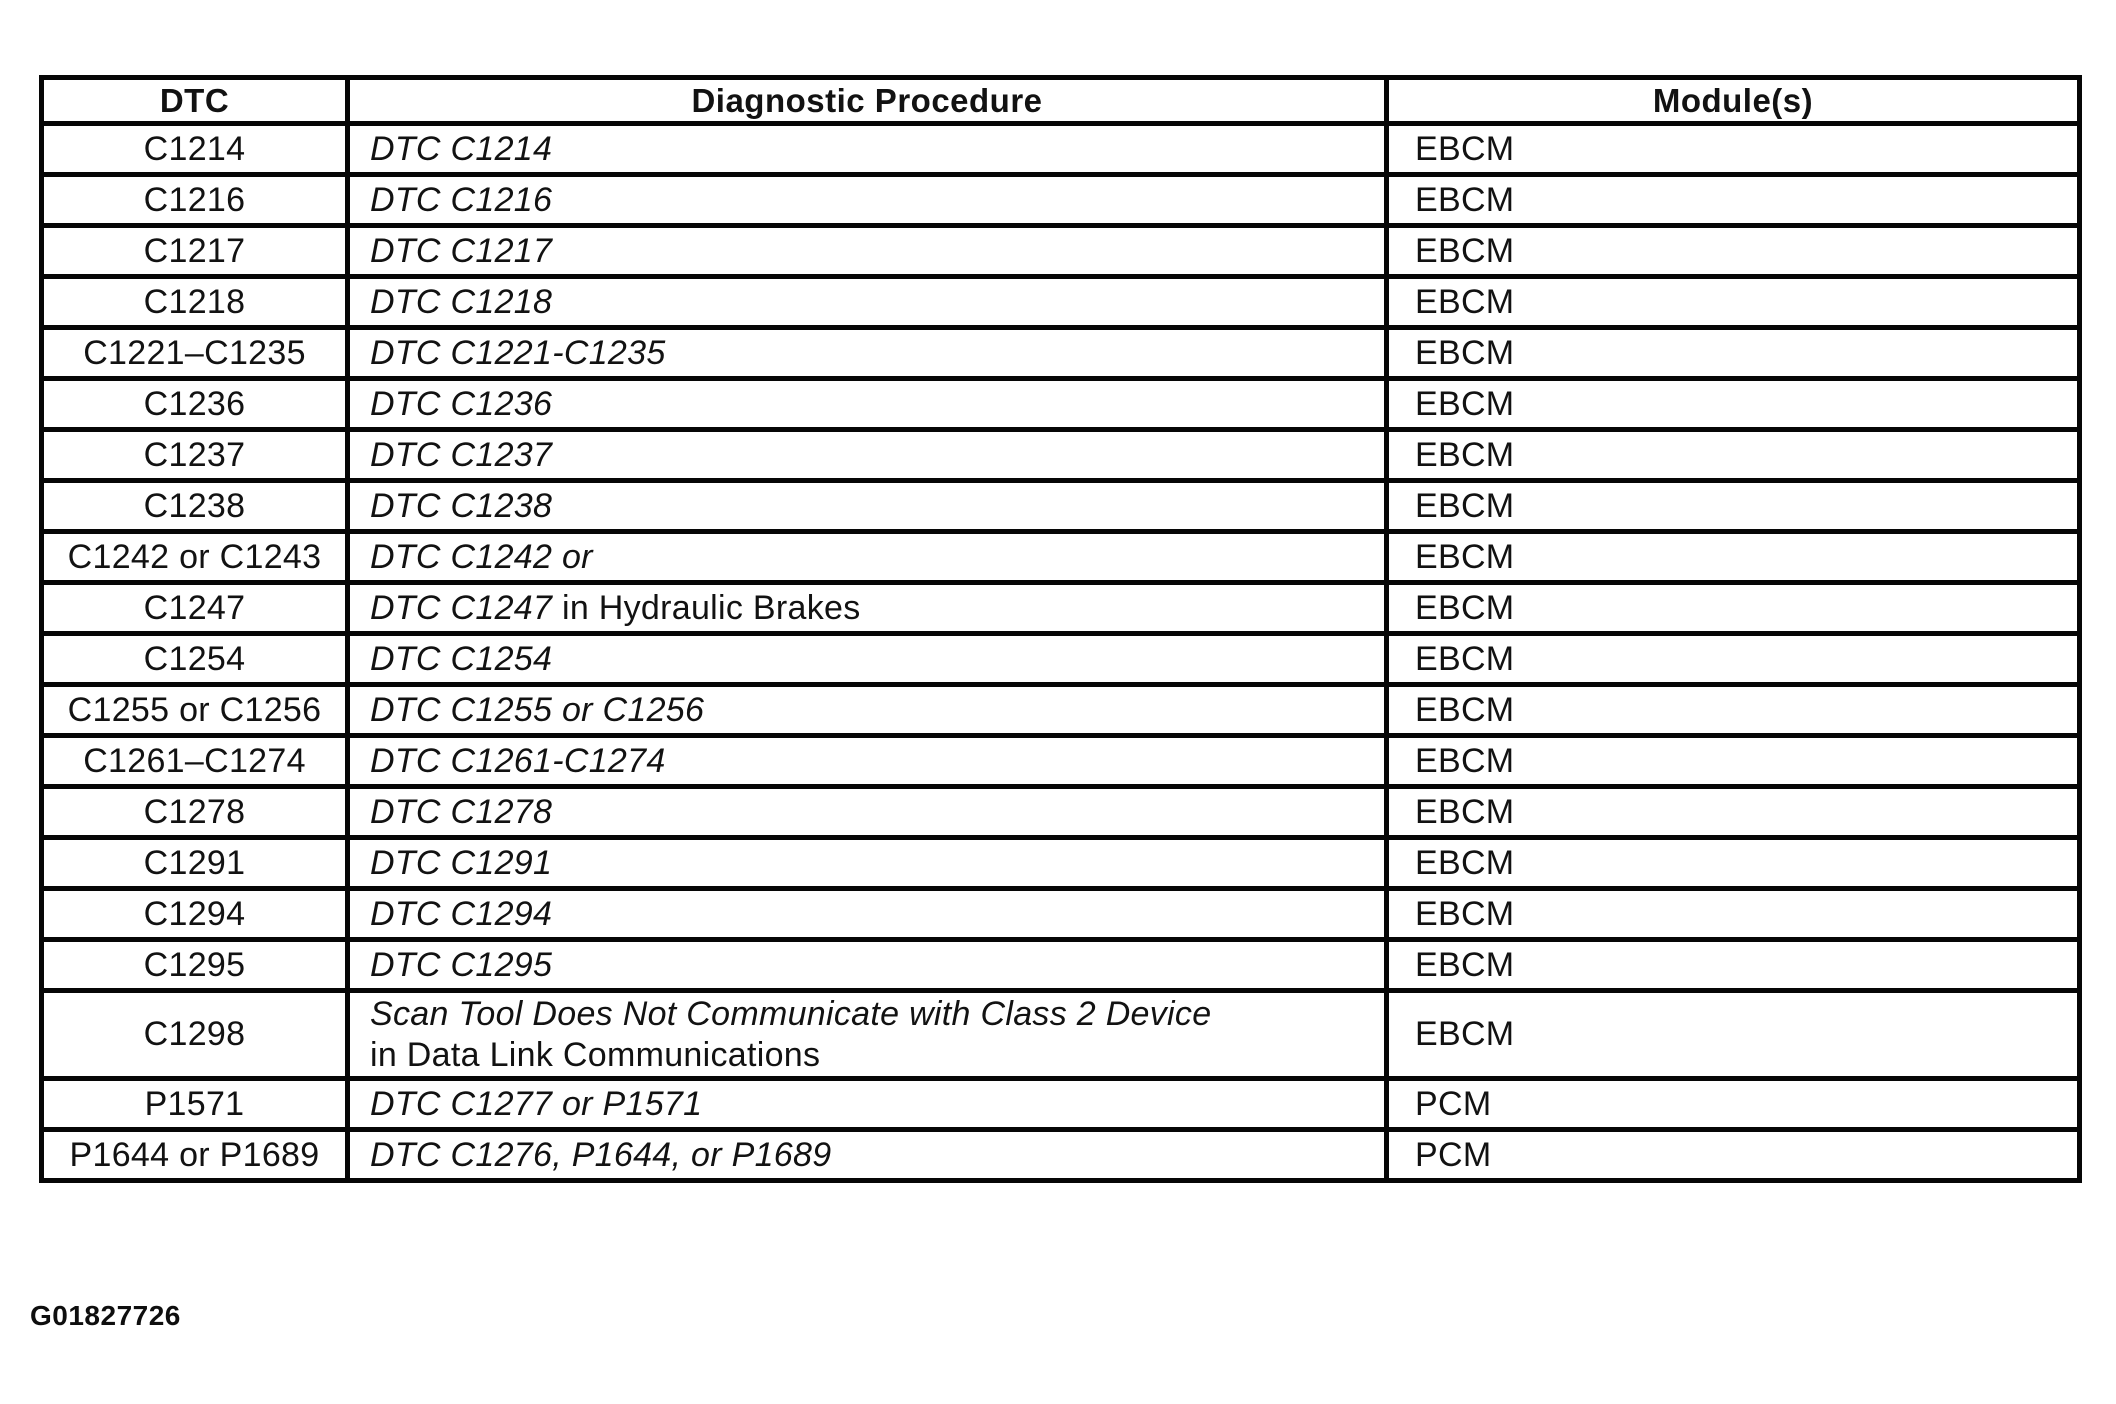 Image resolution: width=2116 pixels, height=1404 pixels. What do you see at coordinates (461, 964) in the screenshot?
I see `procedure-text-segment: DTC C1295` at bounding box center [461, 964].